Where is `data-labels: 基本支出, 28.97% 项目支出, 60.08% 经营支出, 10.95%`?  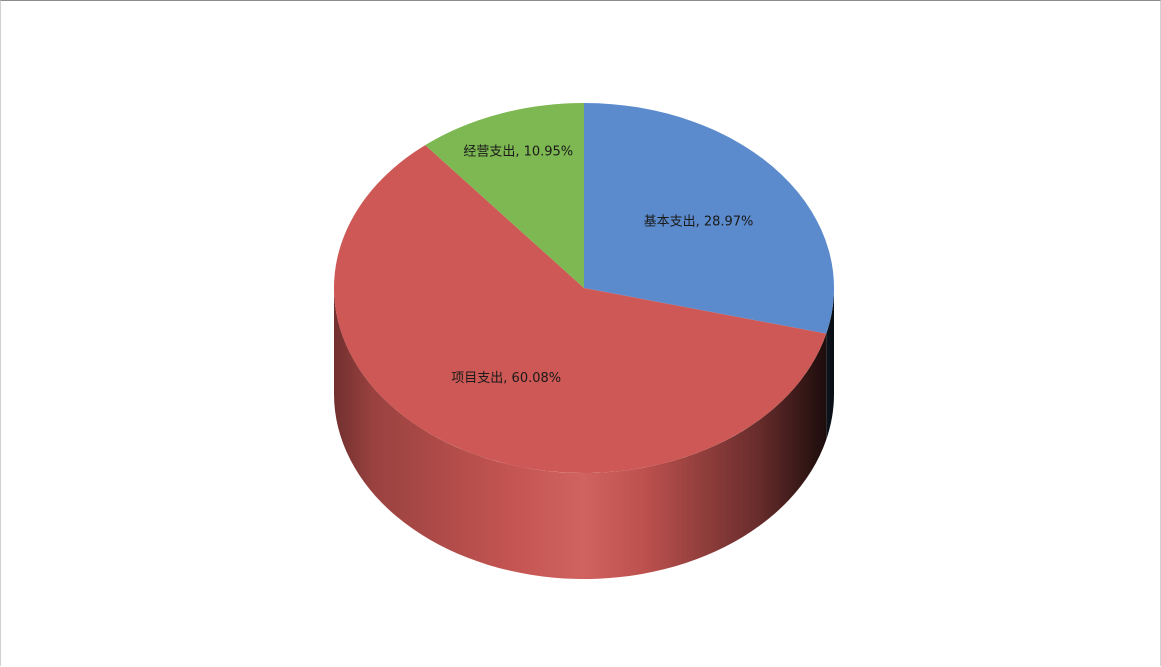 data-labels: 基本支出, 28.97% 项目支出, 60.08% 经营支出, 10.95% is located at coordinates (602, 265).